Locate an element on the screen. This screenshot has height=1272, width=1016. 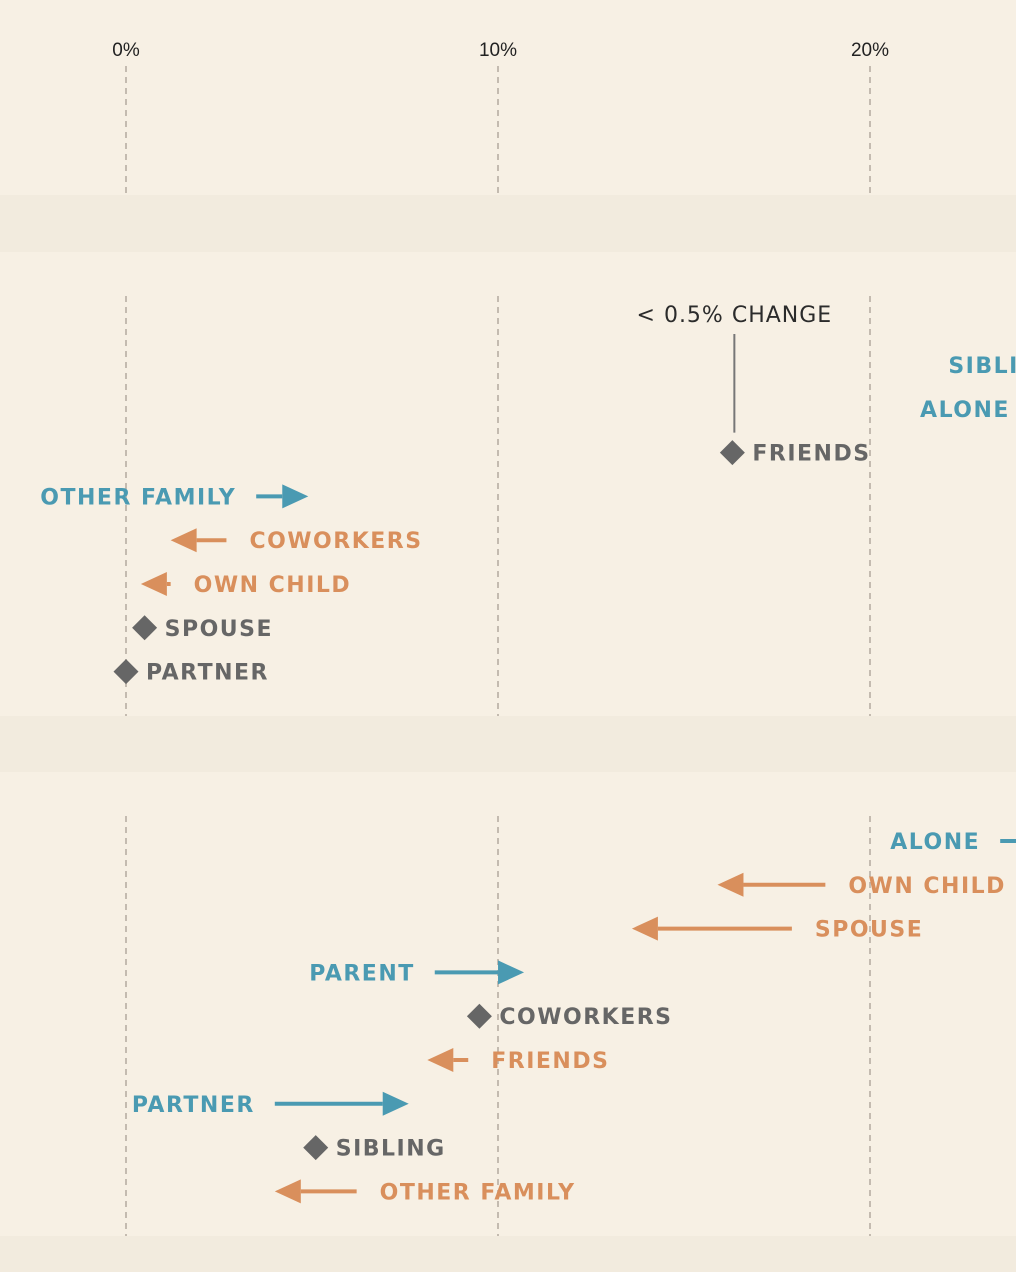
section-band-bottom is located at coordinates (508, 1254).